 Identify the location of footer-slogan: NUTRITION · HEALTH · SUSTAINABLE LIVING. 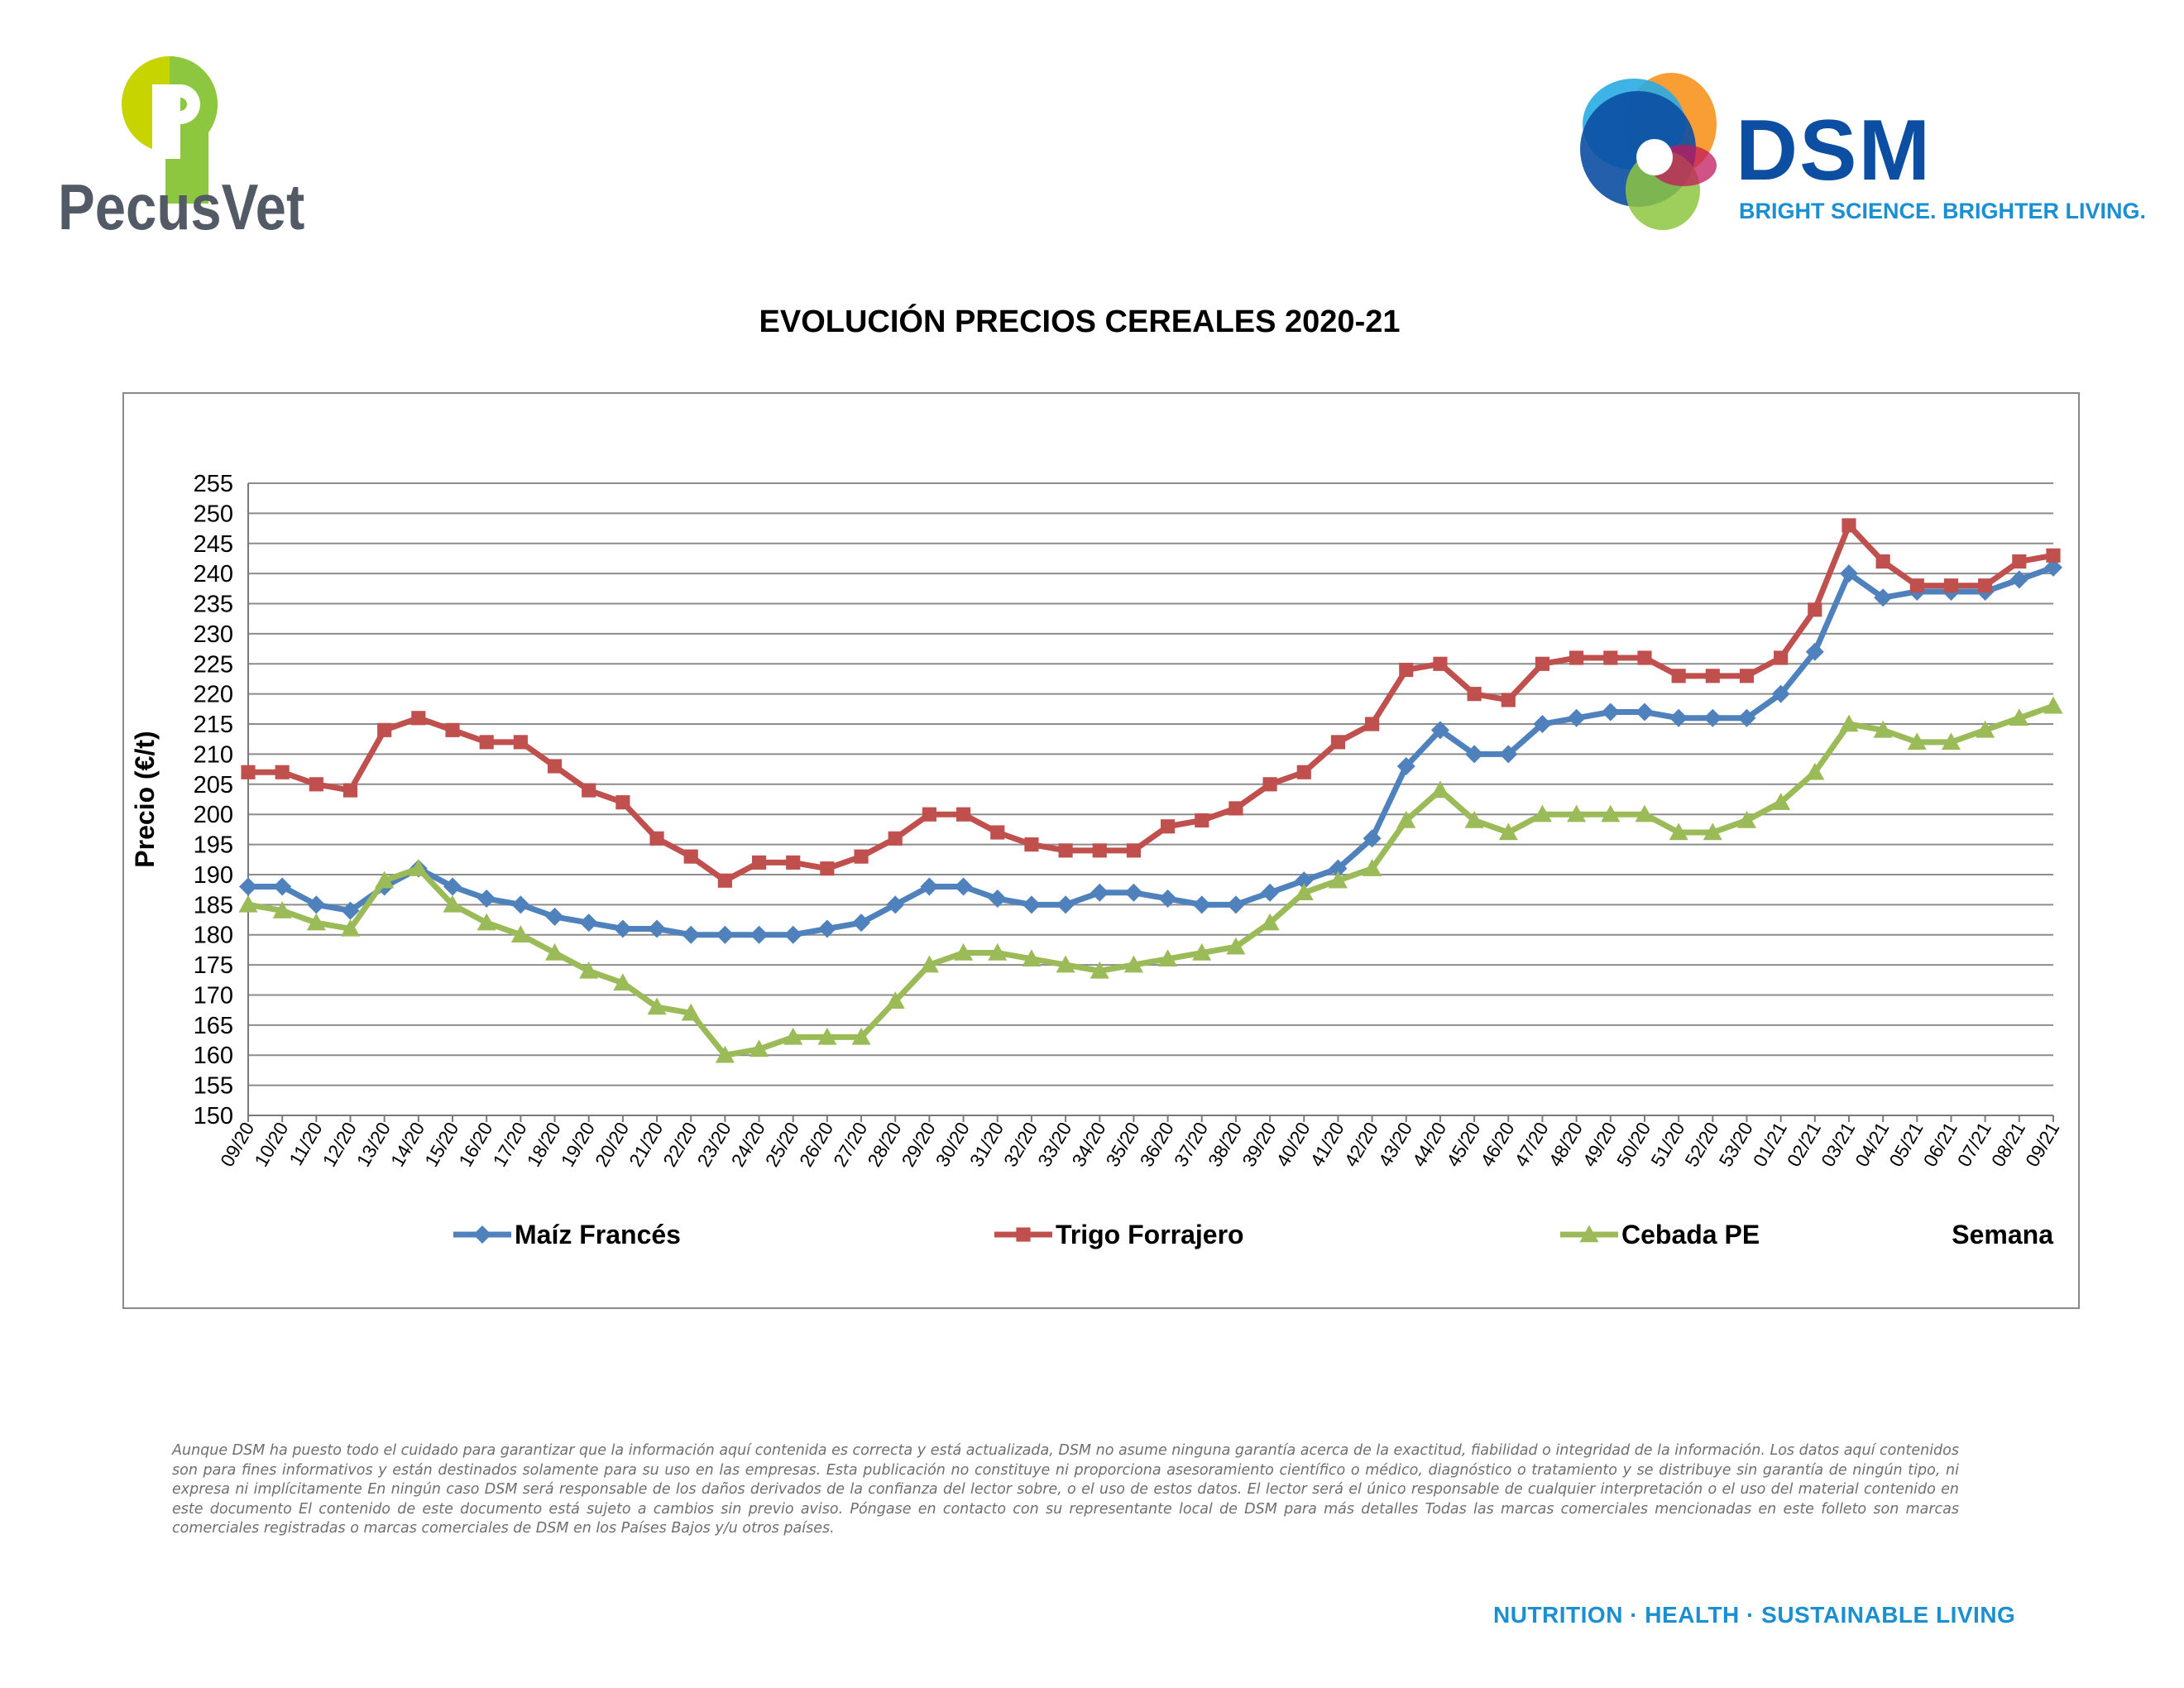
(1754, 1615).